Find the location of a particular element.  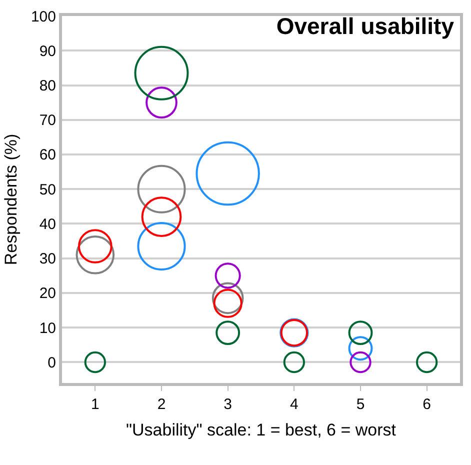

x-tick-label: 2 is located at coordinates (161, 404).